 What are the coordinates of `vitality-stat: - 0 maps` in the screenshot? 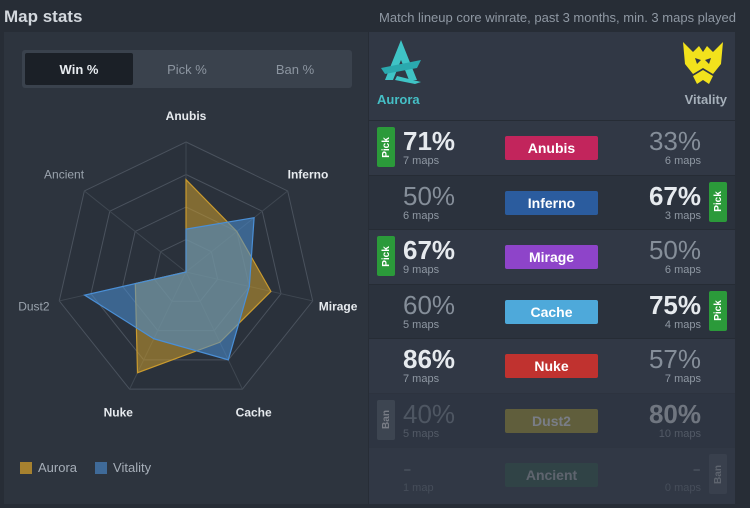 It's located at (683, 474).